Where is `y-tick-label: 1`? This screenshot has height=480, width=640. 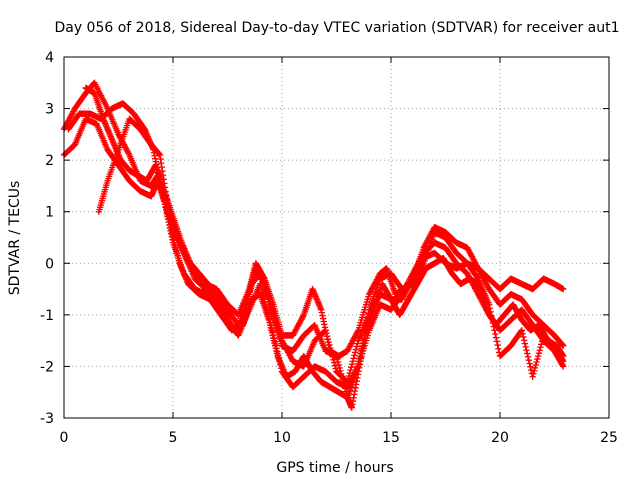
y-tick-label: 1 is located at coordinates (49, 213).